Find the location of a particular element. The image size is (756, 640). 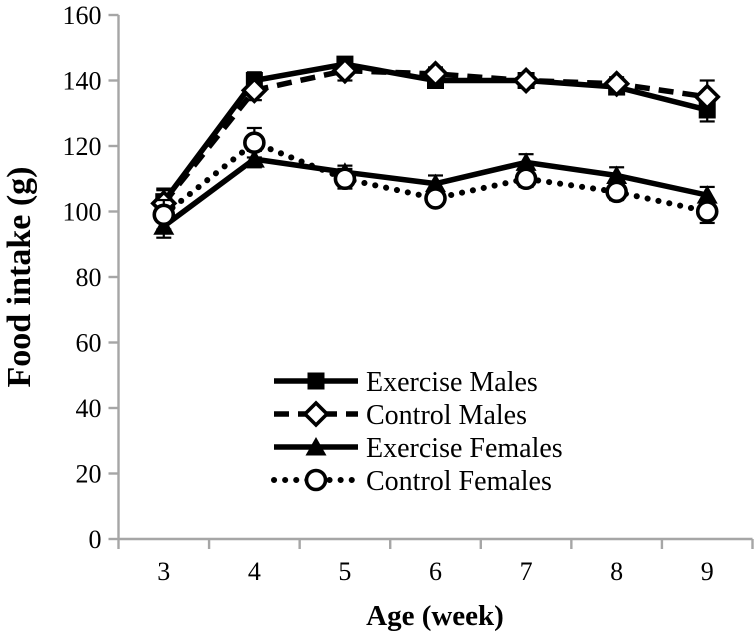

y-tick-label: 40 is located at coordinates (89, 408).